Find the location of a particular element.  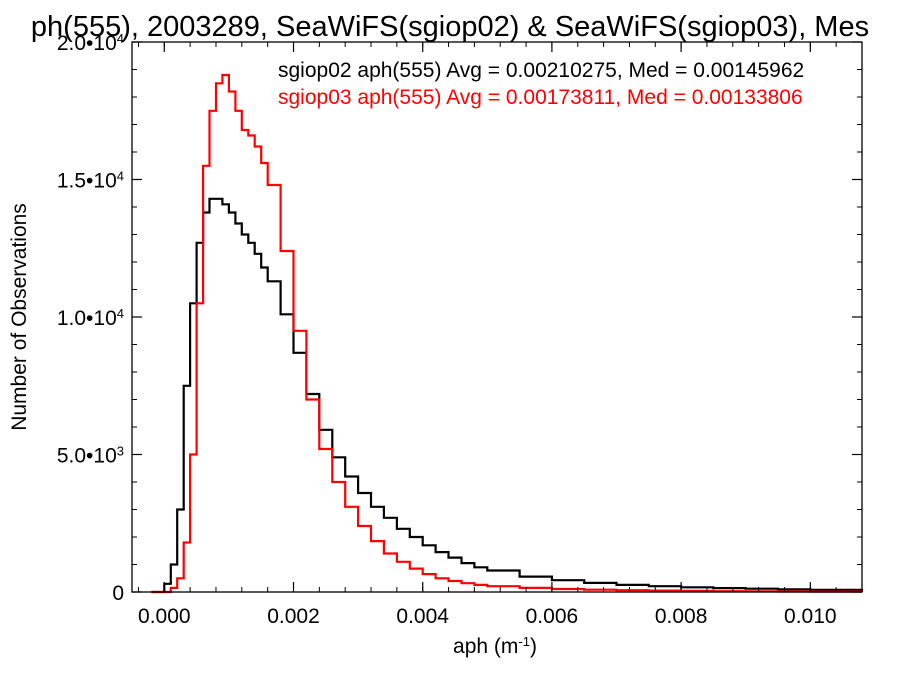

x-tick-label: 0.010 is located at coordinates (810, 616).